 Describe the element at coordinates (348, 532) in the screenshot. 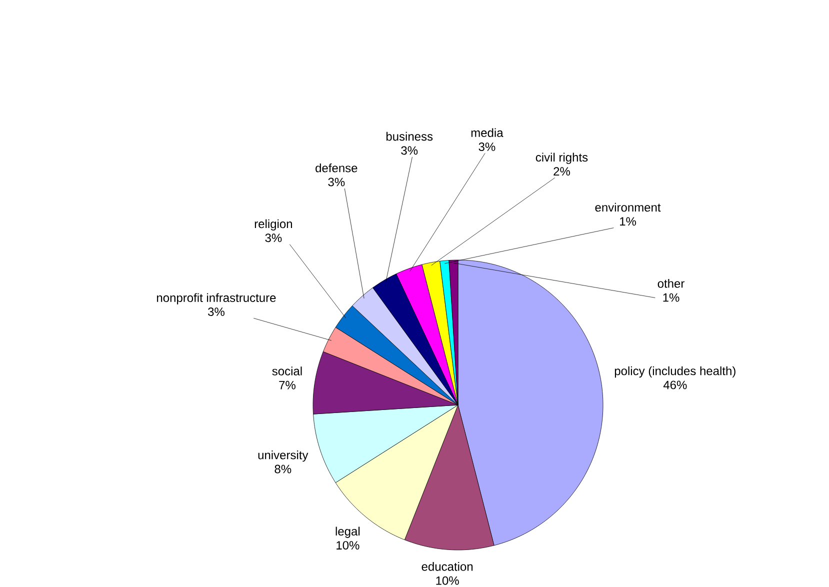

I see `slice-label: legal` at that location.